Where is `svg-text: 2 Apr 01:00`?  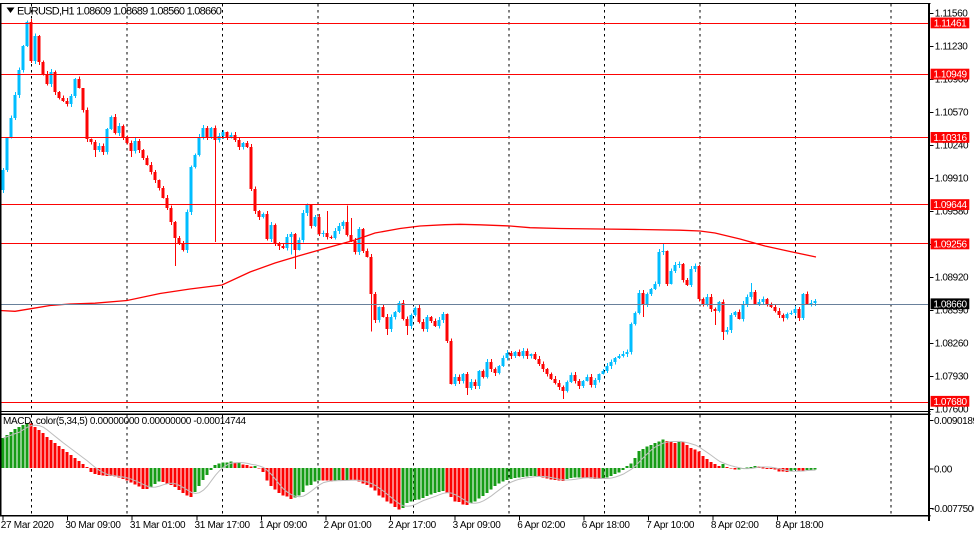
svg-text: 2 Apr 01:00 is located at coordinates (348, 525).